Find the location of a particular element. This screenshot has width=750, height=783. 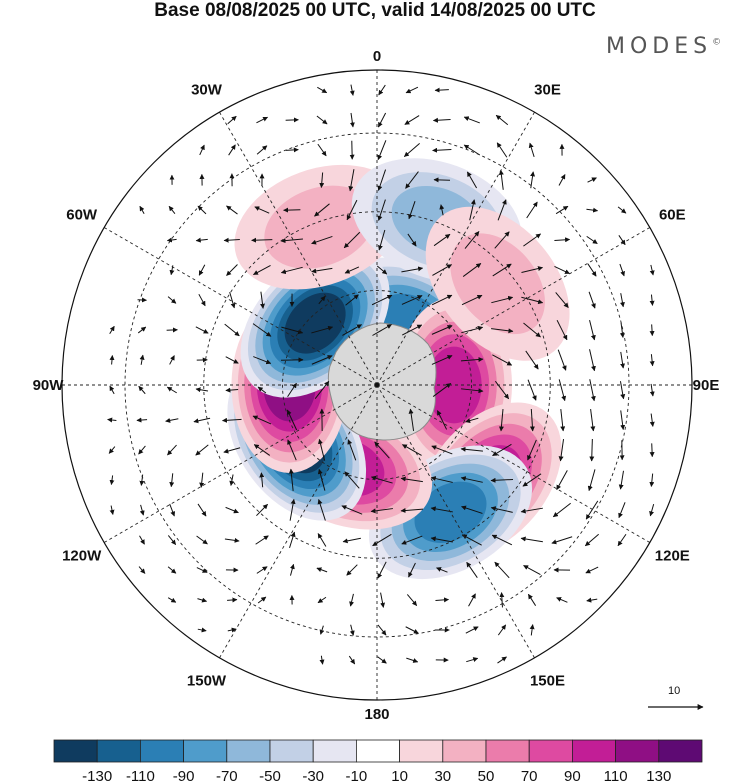

longitude-label: 150W is located at coordinates (207, 680).